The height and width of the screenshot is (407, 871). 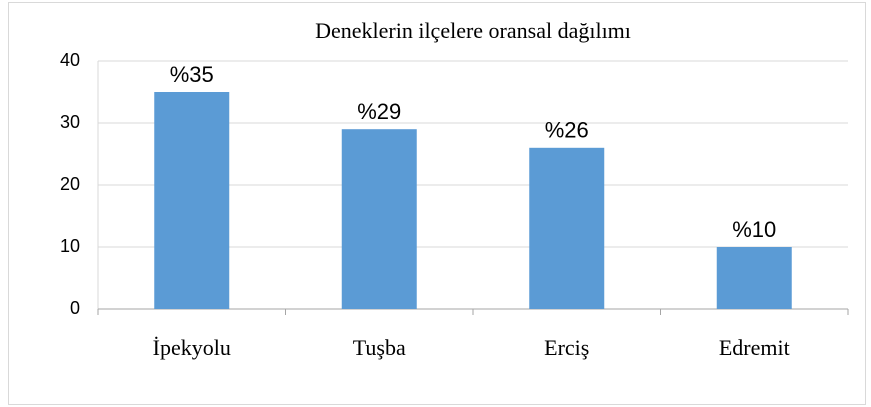 I want to click on y-tick-label: 10, so click(x=70, y=246).